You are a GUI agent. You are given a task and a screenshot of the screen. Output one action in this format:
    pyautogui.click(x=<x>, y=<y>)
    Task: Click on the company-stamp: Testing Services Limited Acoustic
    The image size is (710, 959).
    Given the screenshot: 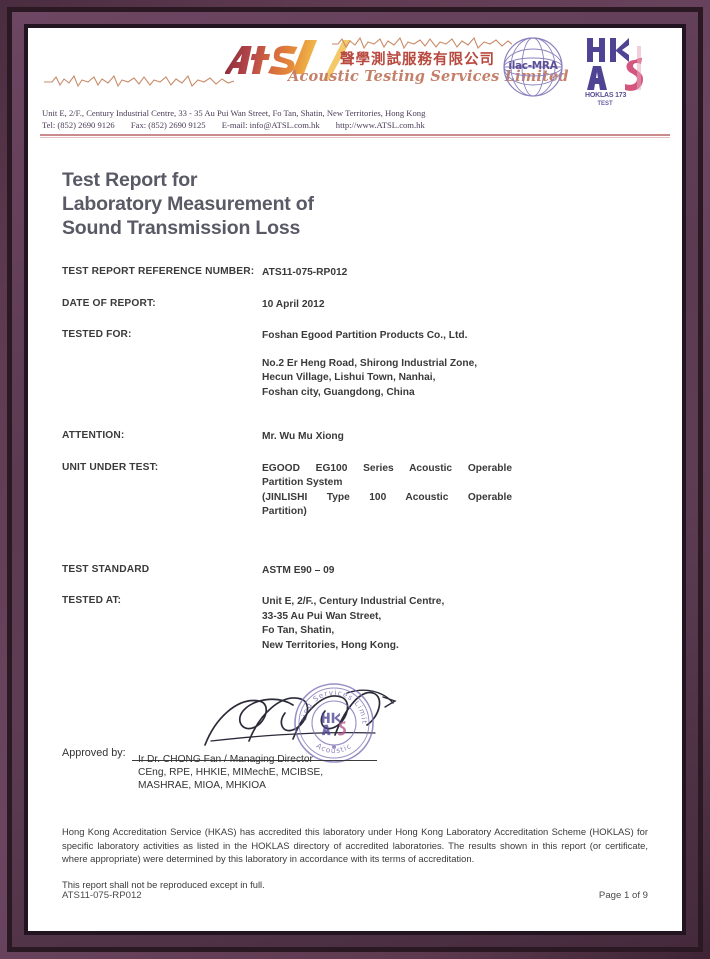 What is the action you would take?
    pyautogui.click(x=332, y=719)
    